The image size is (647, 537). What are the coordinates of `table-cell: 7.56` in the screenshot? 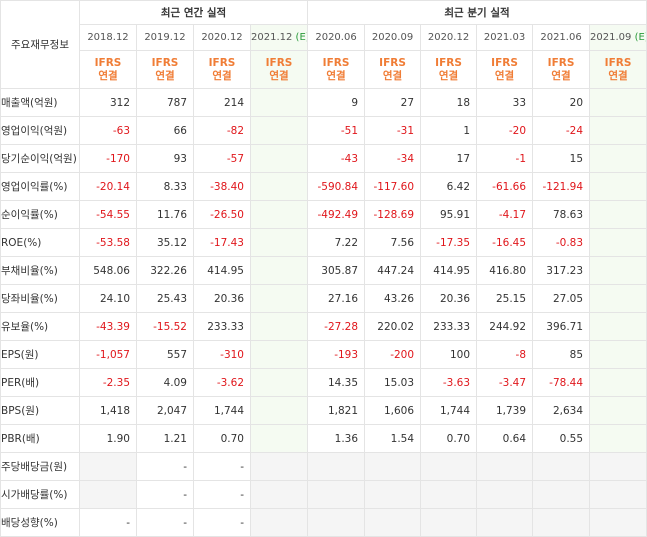 It's located at (393, 242).